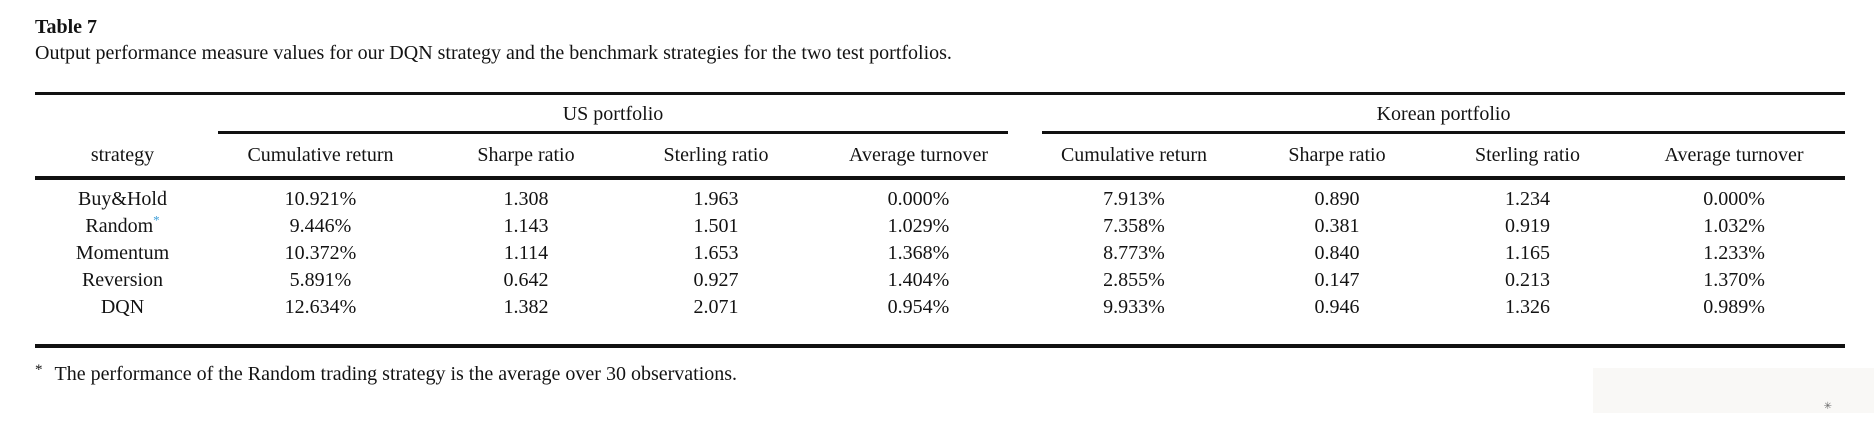  Describe the element at coordinates (716, 280) in the screenshot. I see `value-cell: 0.927` at that location.